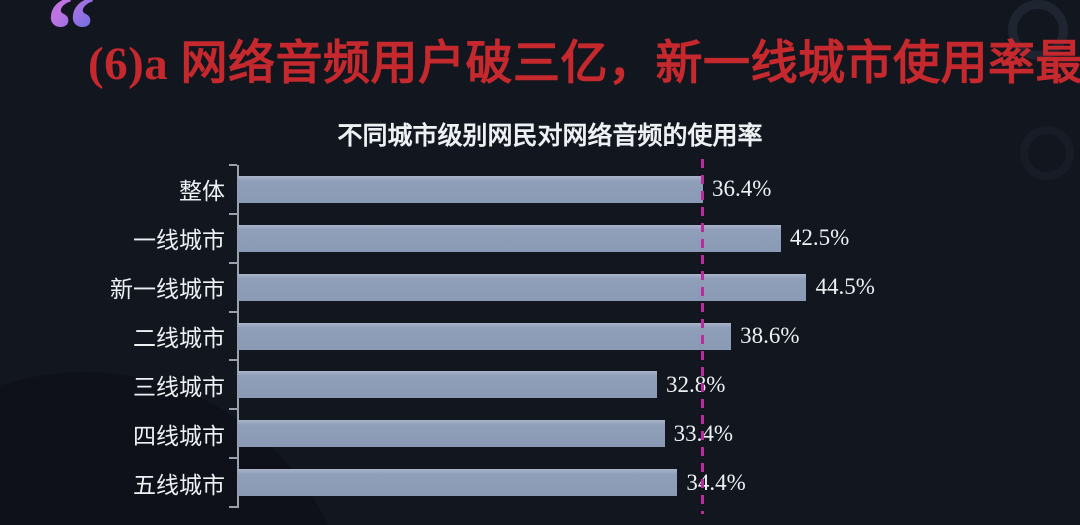  Describe the element at coordinates (819, 238) in the screenshot. I see `value-label: 42.5%` at that location.